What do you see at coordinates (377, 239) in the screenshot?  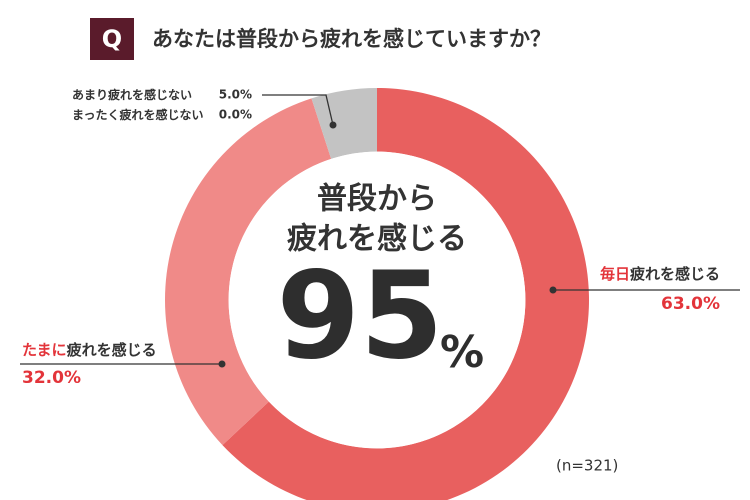 I see `center-label: 疲れを感じる` at bounding box center [377, 239].